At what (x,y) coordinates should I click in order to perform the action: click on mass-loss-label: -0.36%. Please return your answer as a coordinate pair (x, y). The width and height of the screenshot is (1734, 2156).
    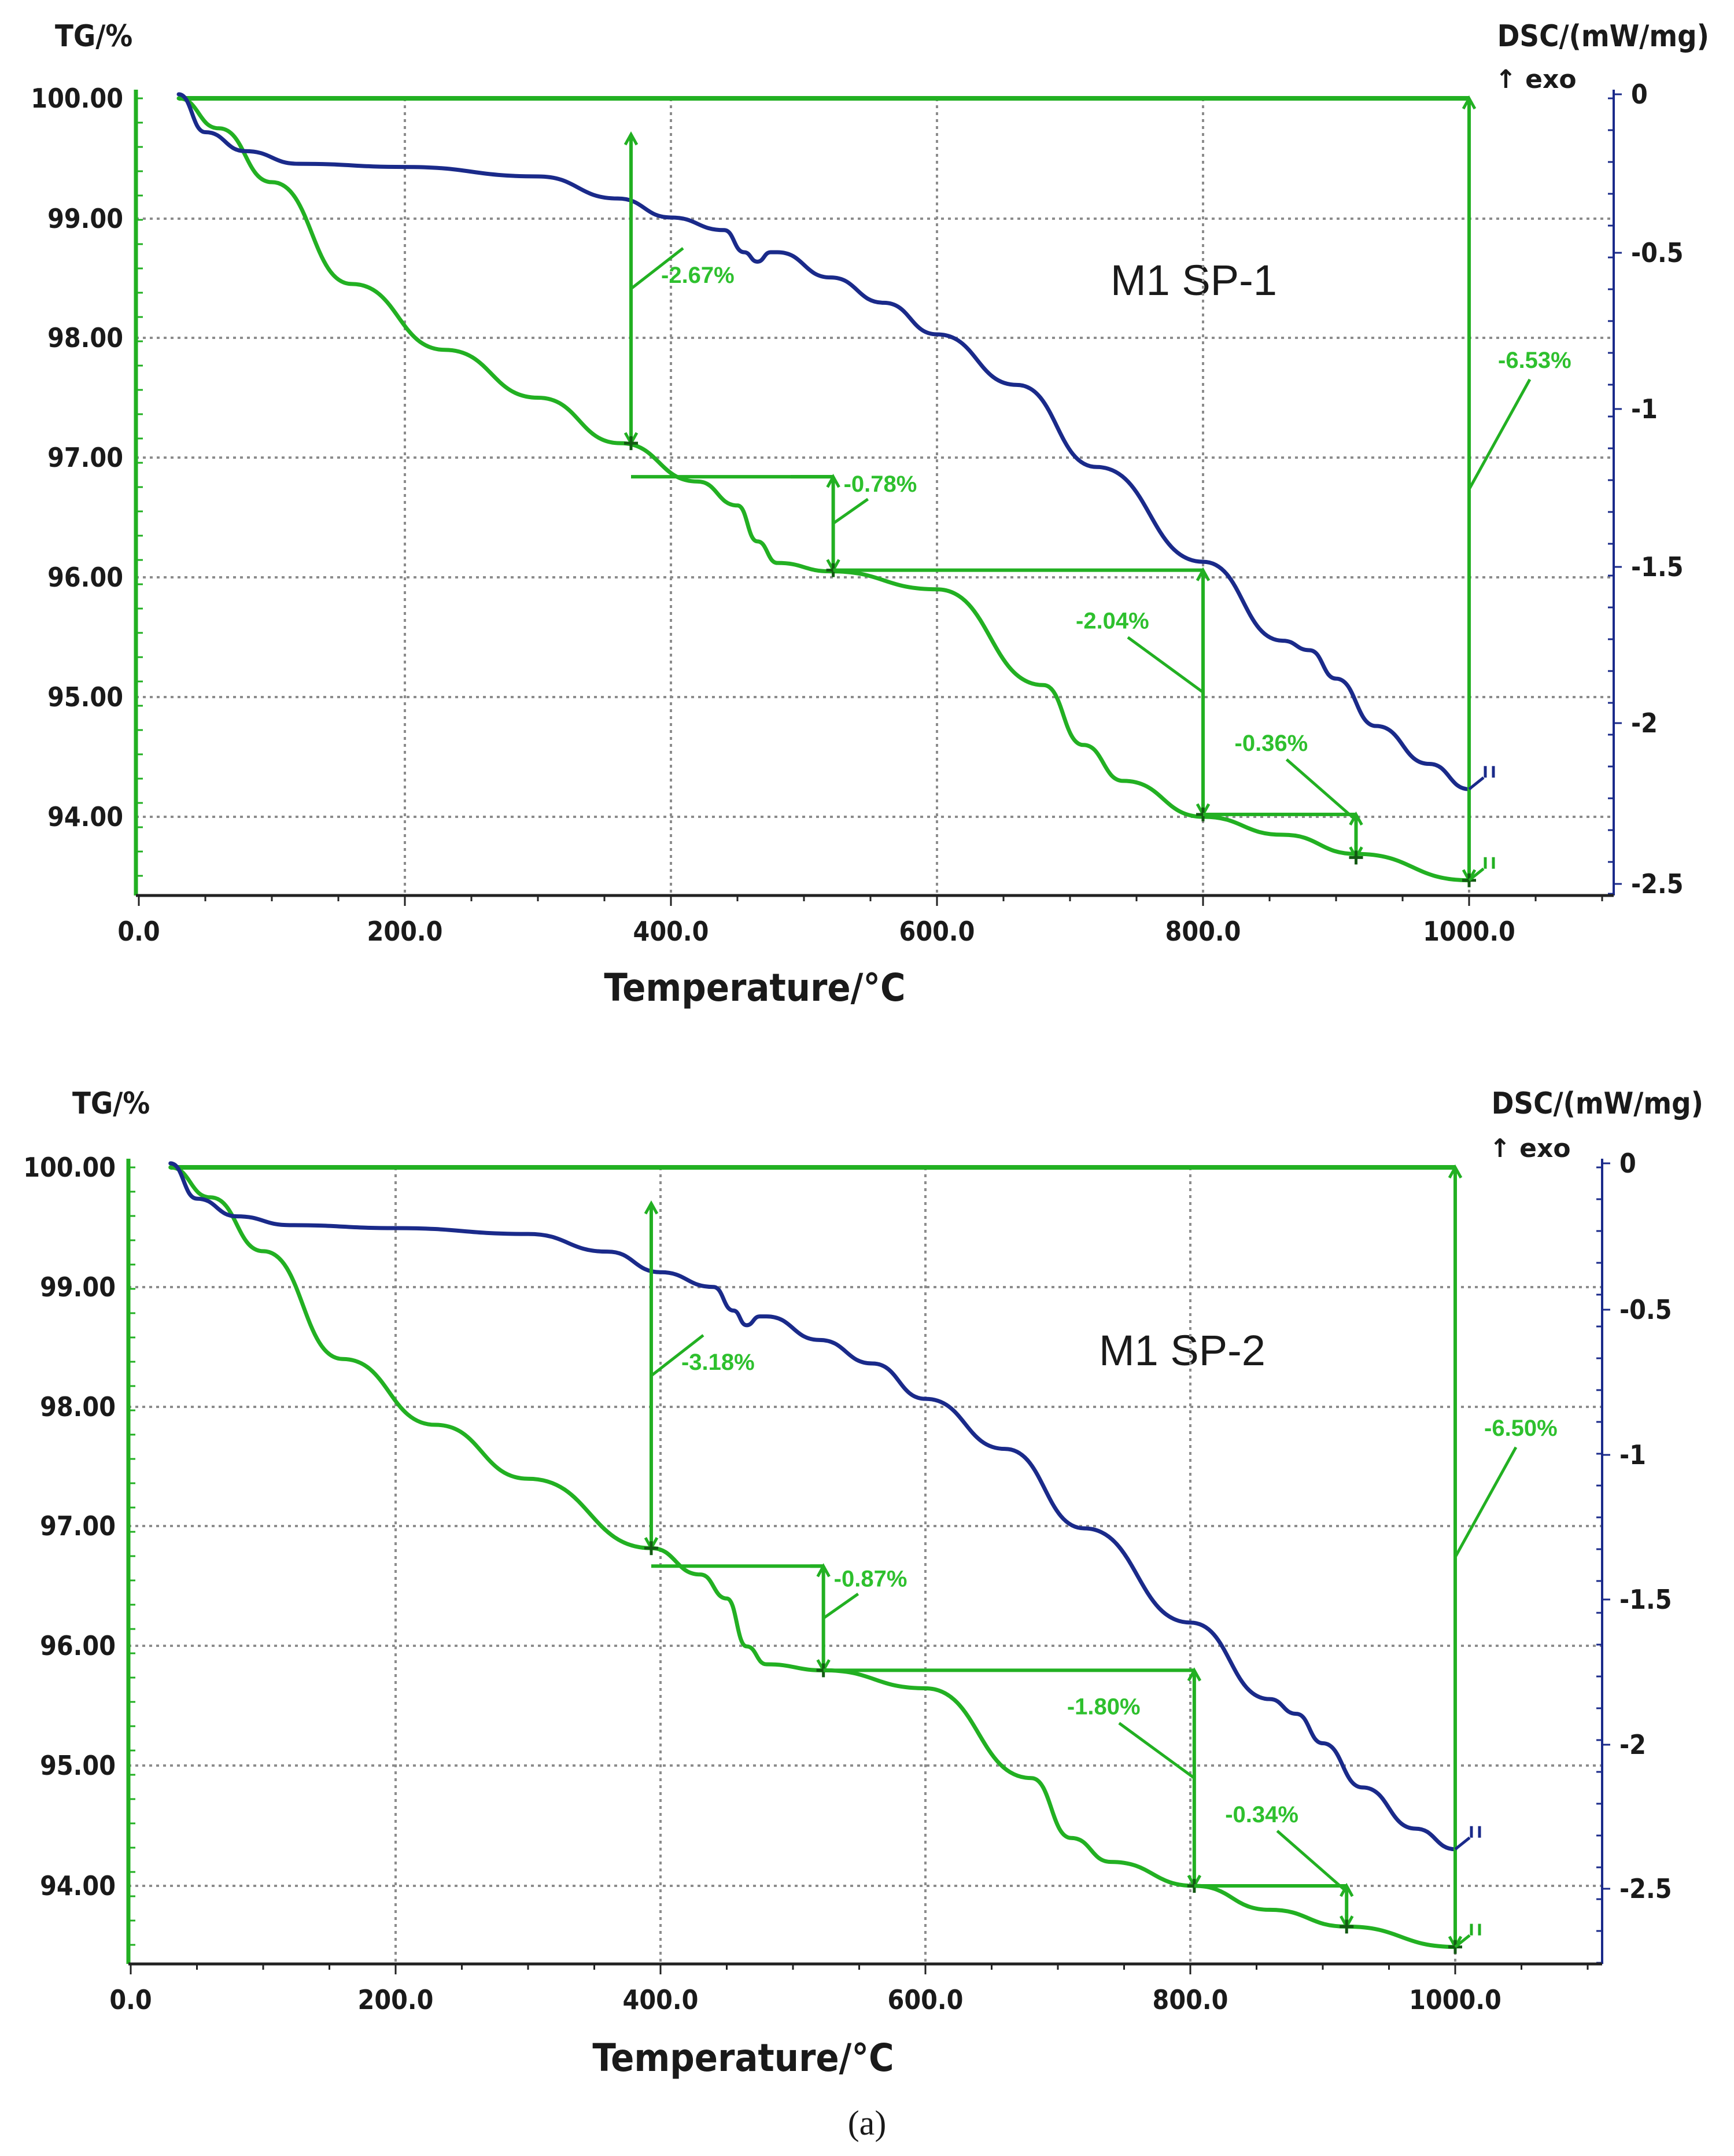
    Looking at the image, I should click on (1271, 743).